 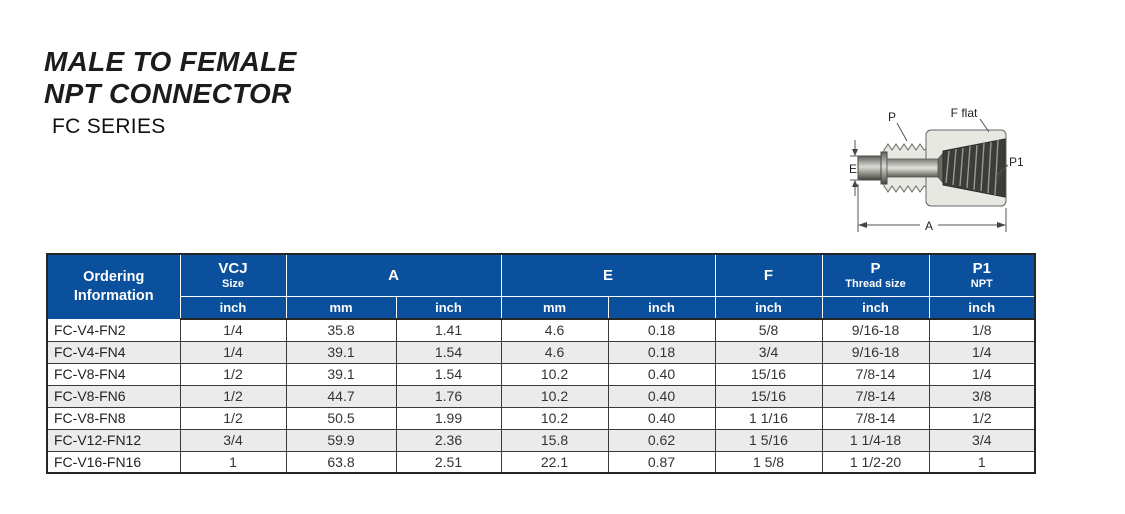 I want to click on unit-e-inch: inch, so click(x=661, y=307).